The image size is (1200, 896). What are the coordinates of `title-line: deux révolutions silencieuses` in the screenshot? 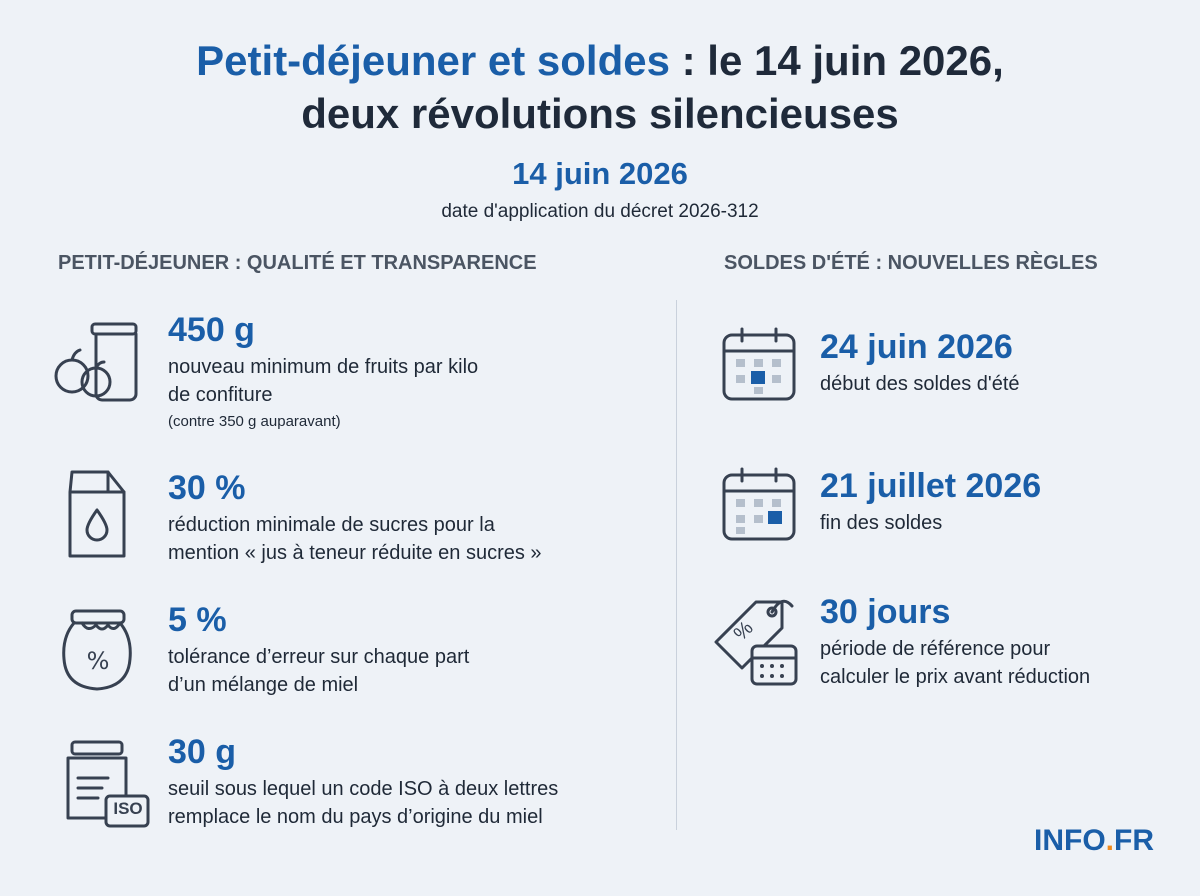 It's located at (600, 113).